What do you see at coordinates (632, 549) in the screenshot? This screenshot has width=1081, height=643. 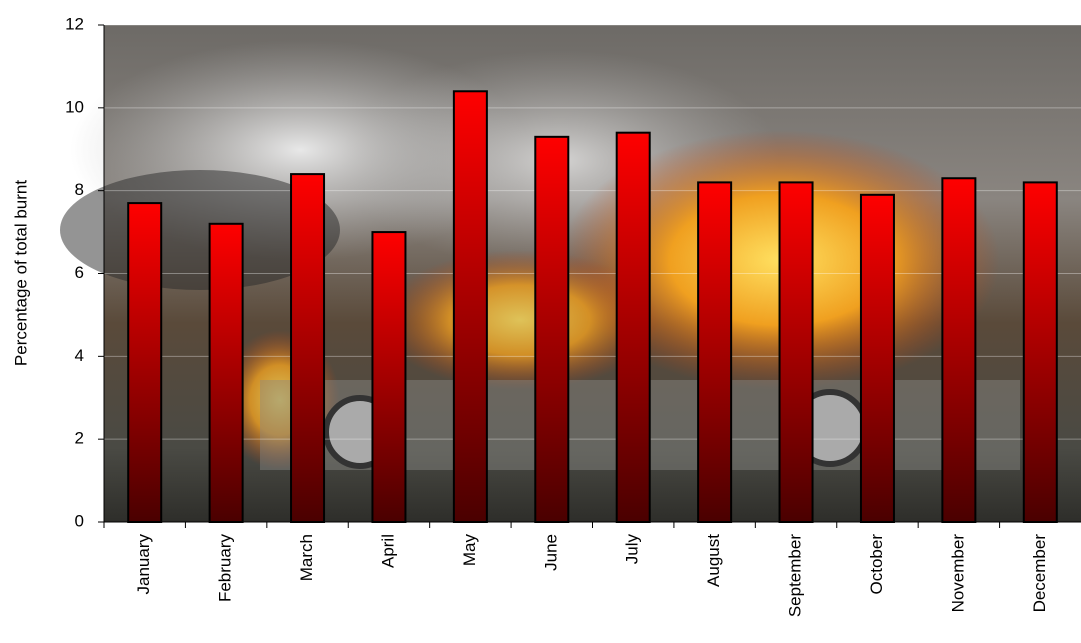 I see `x-tick-label: July` at bounding box center [632, 549].